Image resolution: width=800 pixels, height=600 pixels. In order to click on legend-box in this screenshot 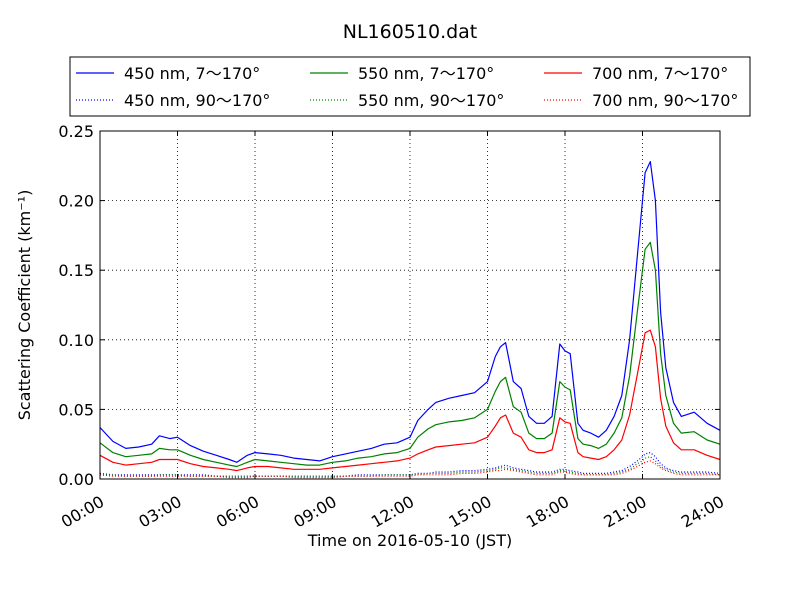, I will do `click(410, 86)`.